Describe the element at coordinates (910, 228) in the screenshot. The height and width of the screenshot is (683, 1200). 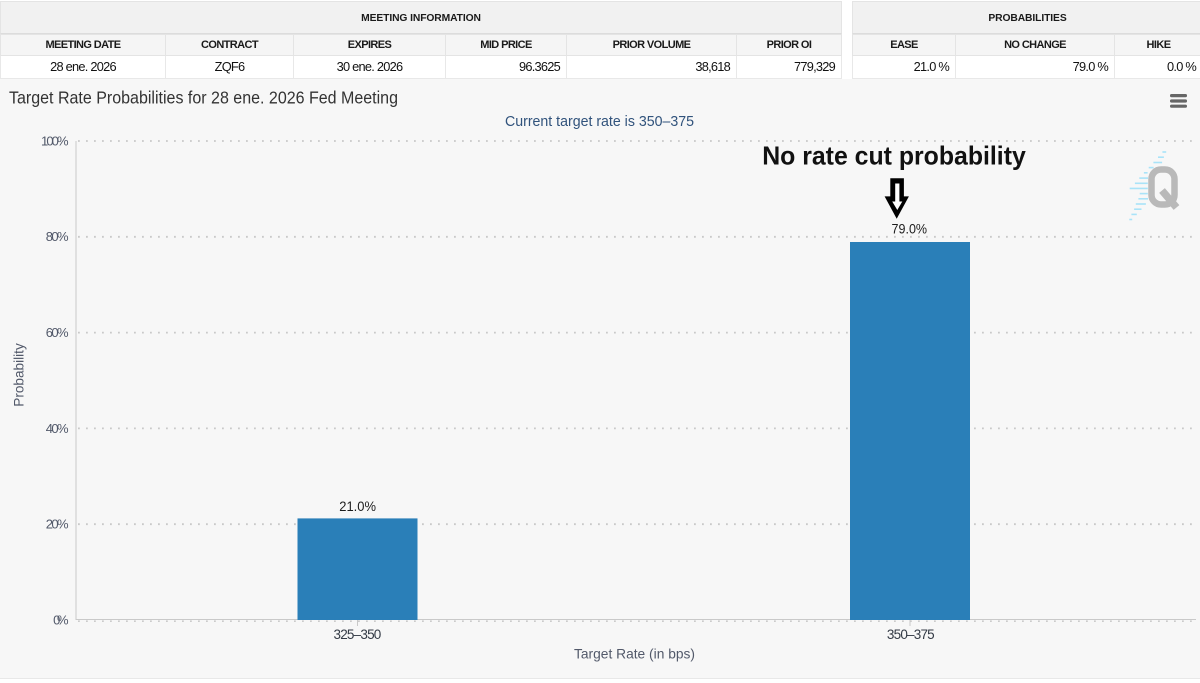
I see `svg-text: 79.0%` at that location.